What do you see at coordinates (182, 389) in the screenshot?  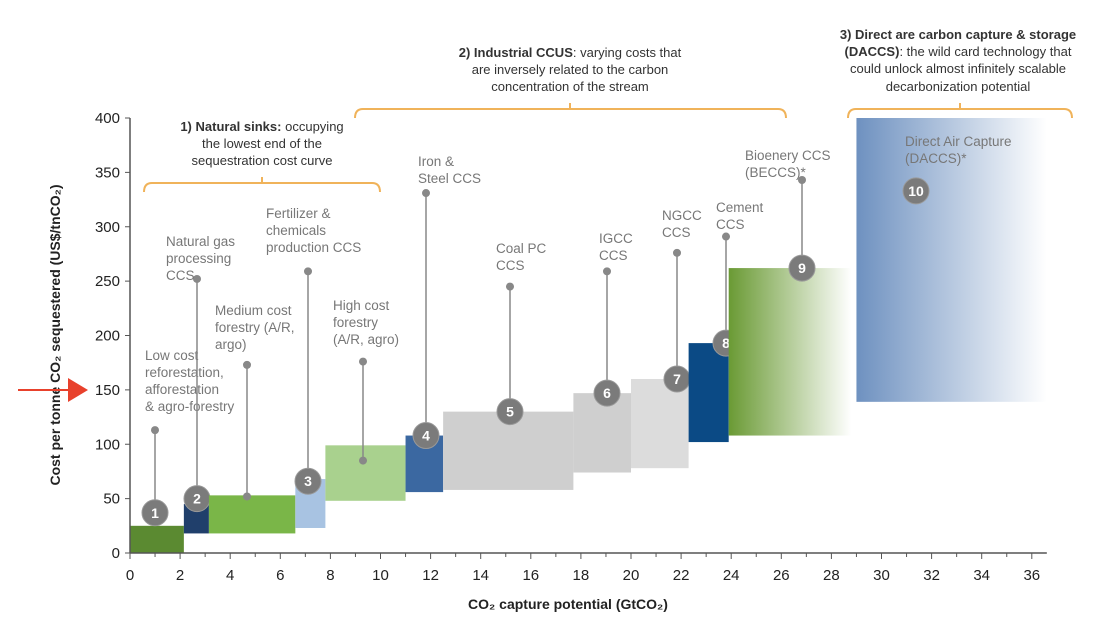 I see `block-label: afforestation` at bounding box center [182, 389].